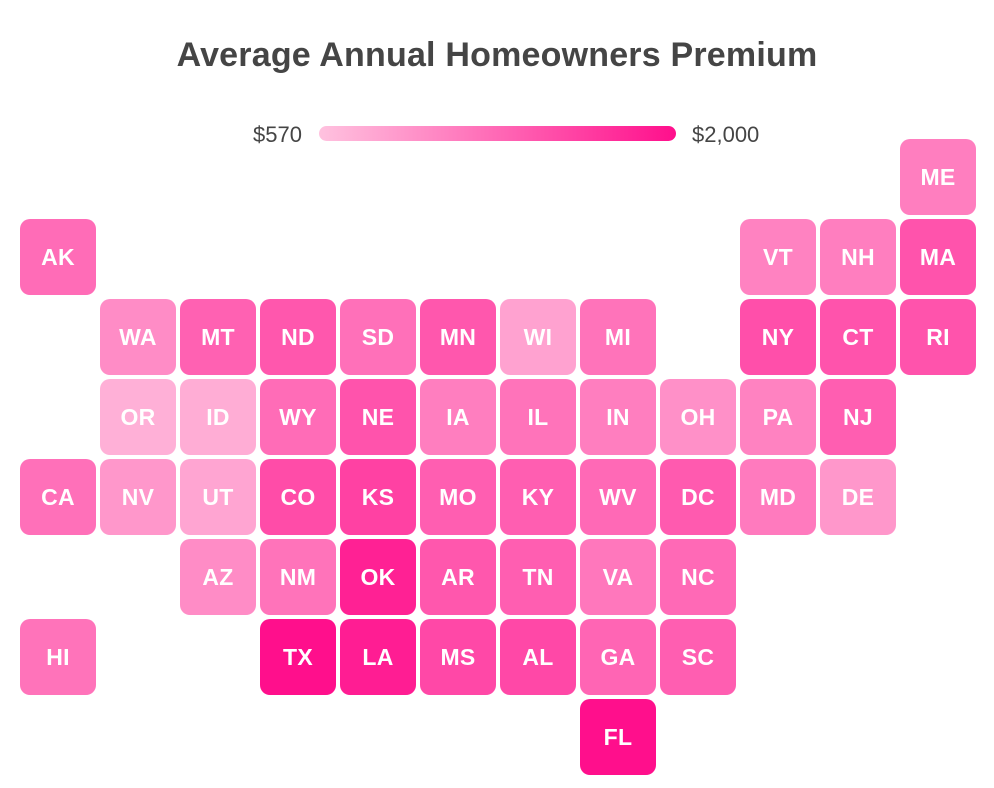 The width and height of the screenshot is (994, 788). Describe the element at coordinates (138, 497) in the screenshot. I see `state-tile-nv: NV` at that location.